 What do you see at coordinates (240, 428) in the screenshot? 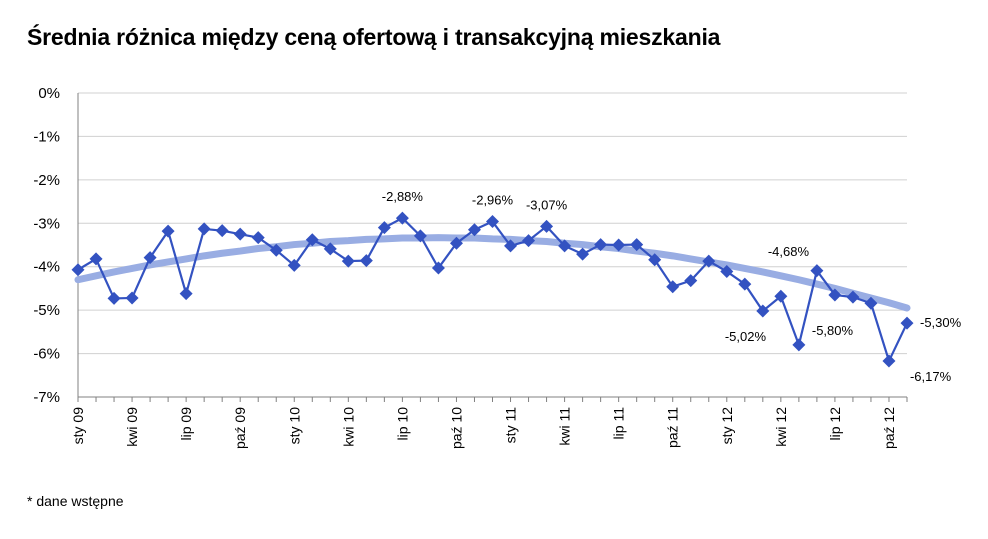
I see `x-tick-label: paź 09` at bounding box center [240, 428].